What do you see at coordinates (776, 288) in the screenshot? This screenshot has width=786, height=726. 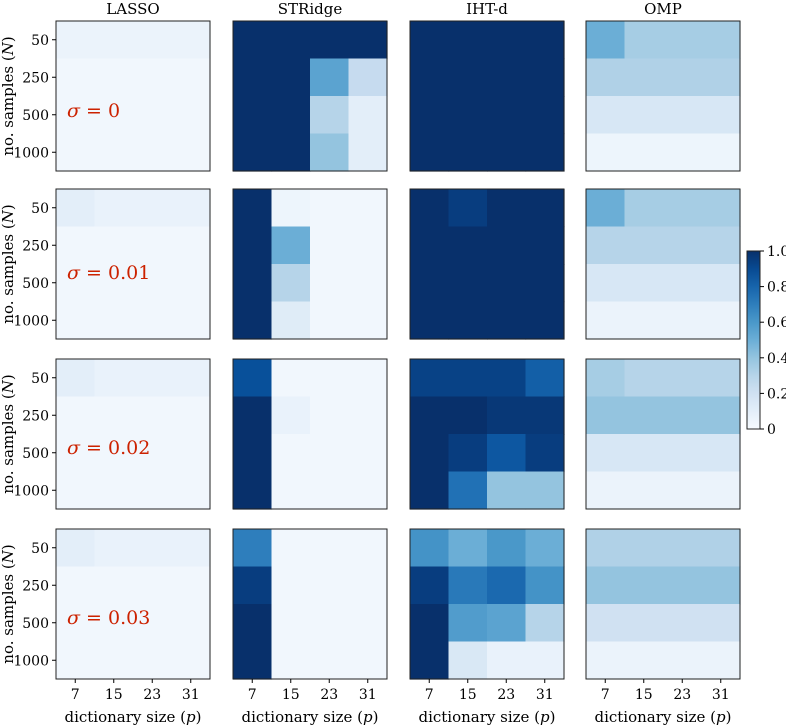 I see `colorbar-tick-label: 0.8` at bounding box center [776, 288].